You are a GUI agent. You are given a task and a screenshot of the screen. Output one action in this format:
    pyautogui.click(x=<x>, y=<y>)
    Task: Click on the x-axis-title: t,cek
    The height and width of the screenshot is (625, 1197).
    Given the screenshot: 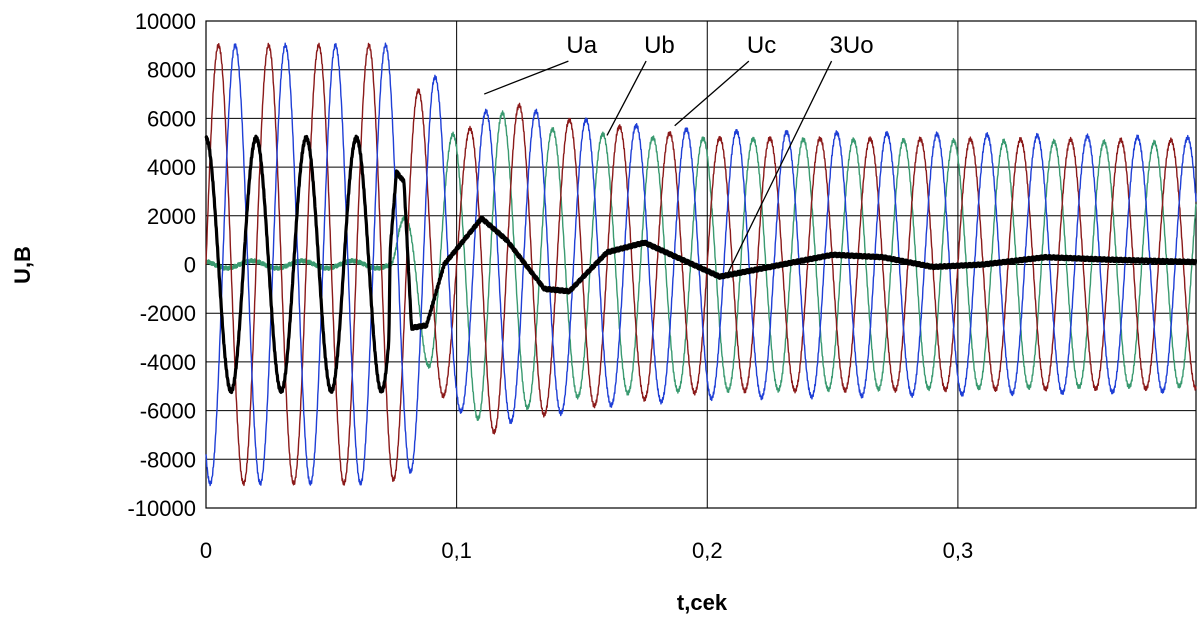 What is the action you would take?
    pyautogui.click(x=702, y=602)
    